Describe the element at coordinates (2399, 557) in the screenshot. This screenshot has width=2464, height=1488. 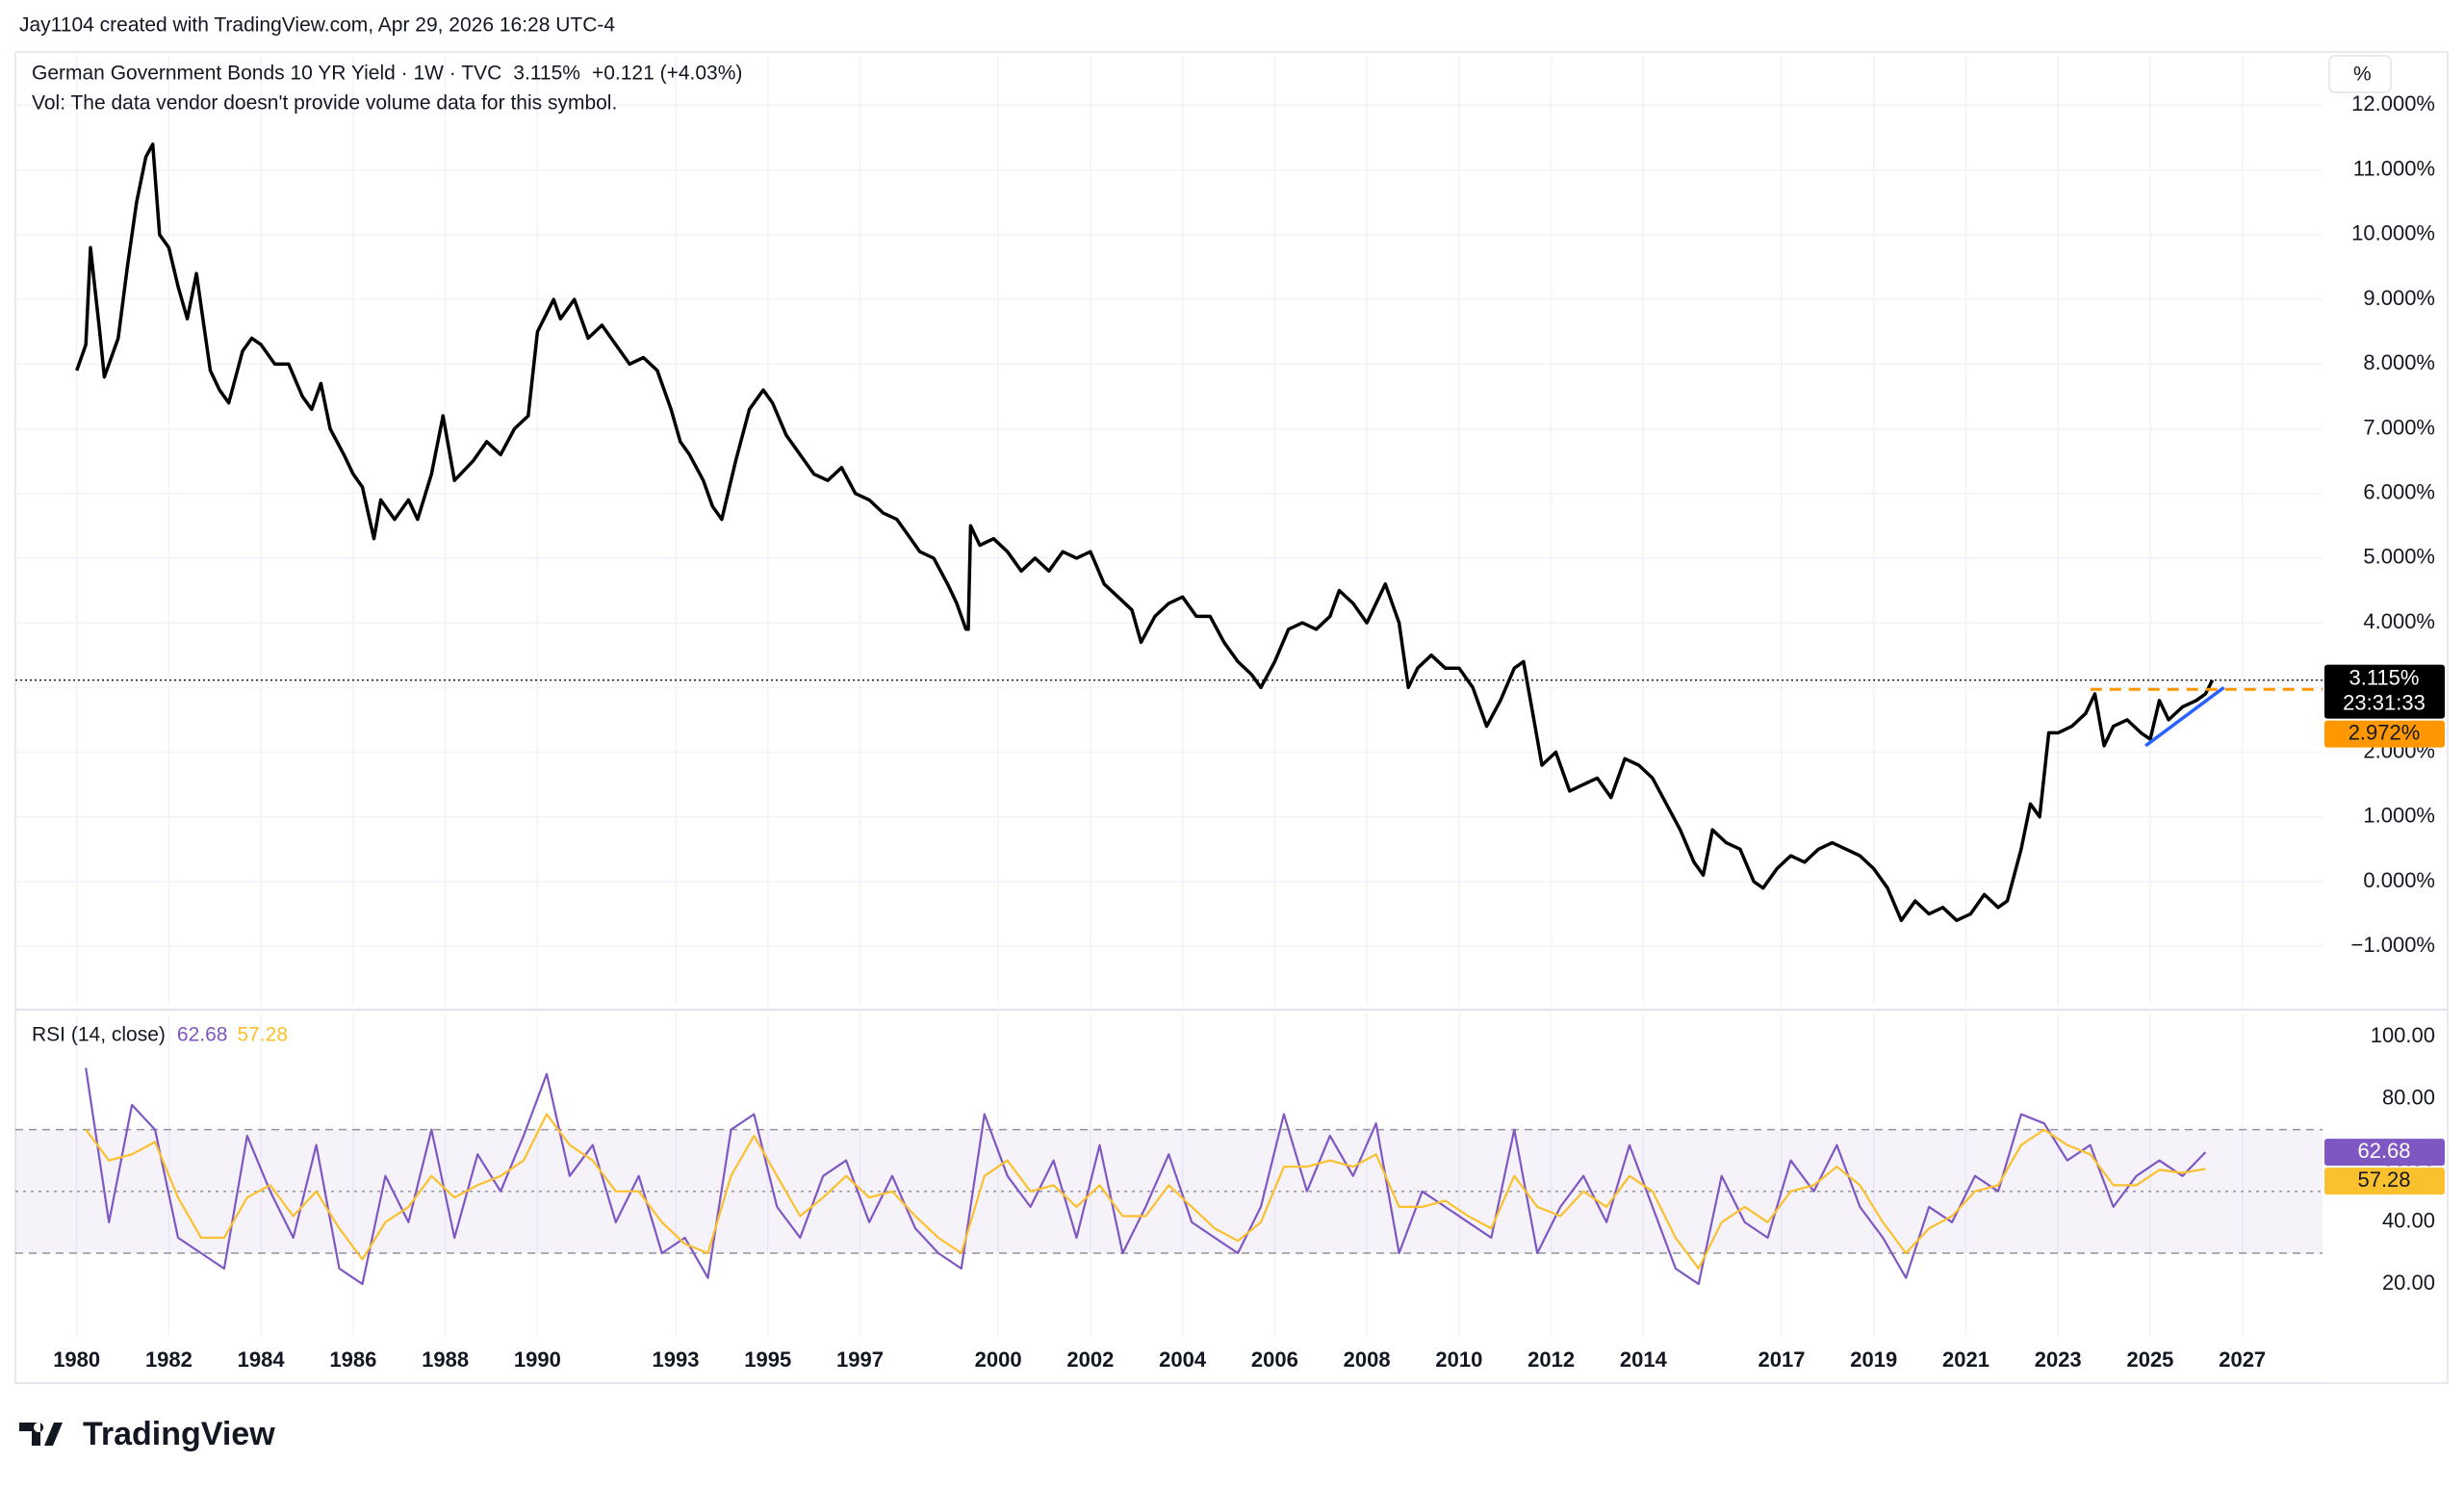
I see `y-tick-label: 5.000%` at that location.